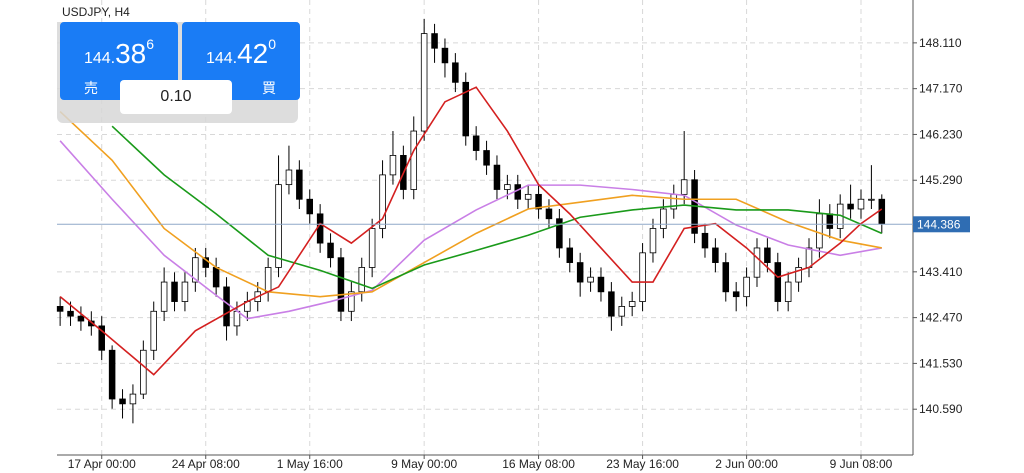 The width and height of the screenshot is (1024, 473). What do you see at coordinates (178, 72) in the screenshot?
I see `trade-panel: 144.386 売 144.420 買 0.10` at bounding box center [178, 72].